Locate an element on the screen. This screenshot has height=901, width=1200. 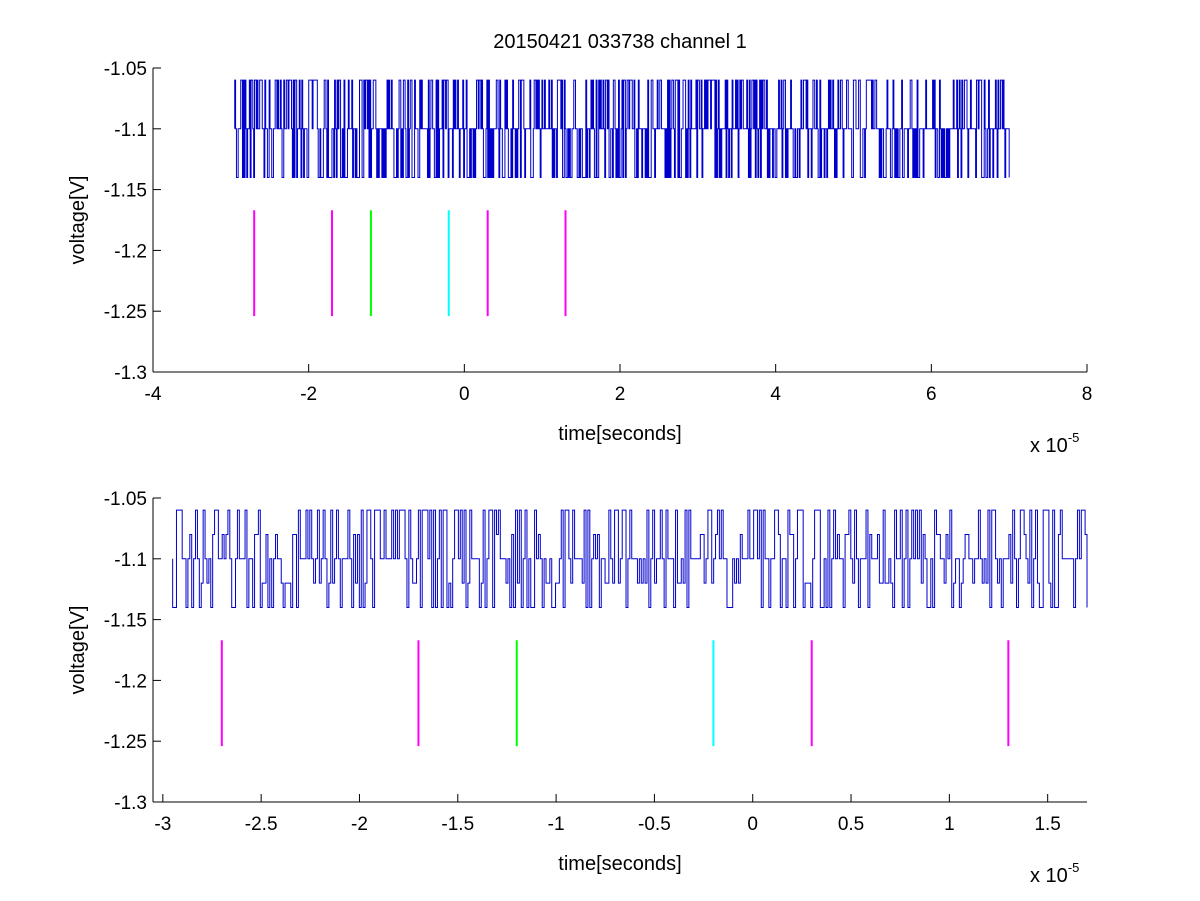
x-tick-label: -4 is located at coordinates (153, 394).